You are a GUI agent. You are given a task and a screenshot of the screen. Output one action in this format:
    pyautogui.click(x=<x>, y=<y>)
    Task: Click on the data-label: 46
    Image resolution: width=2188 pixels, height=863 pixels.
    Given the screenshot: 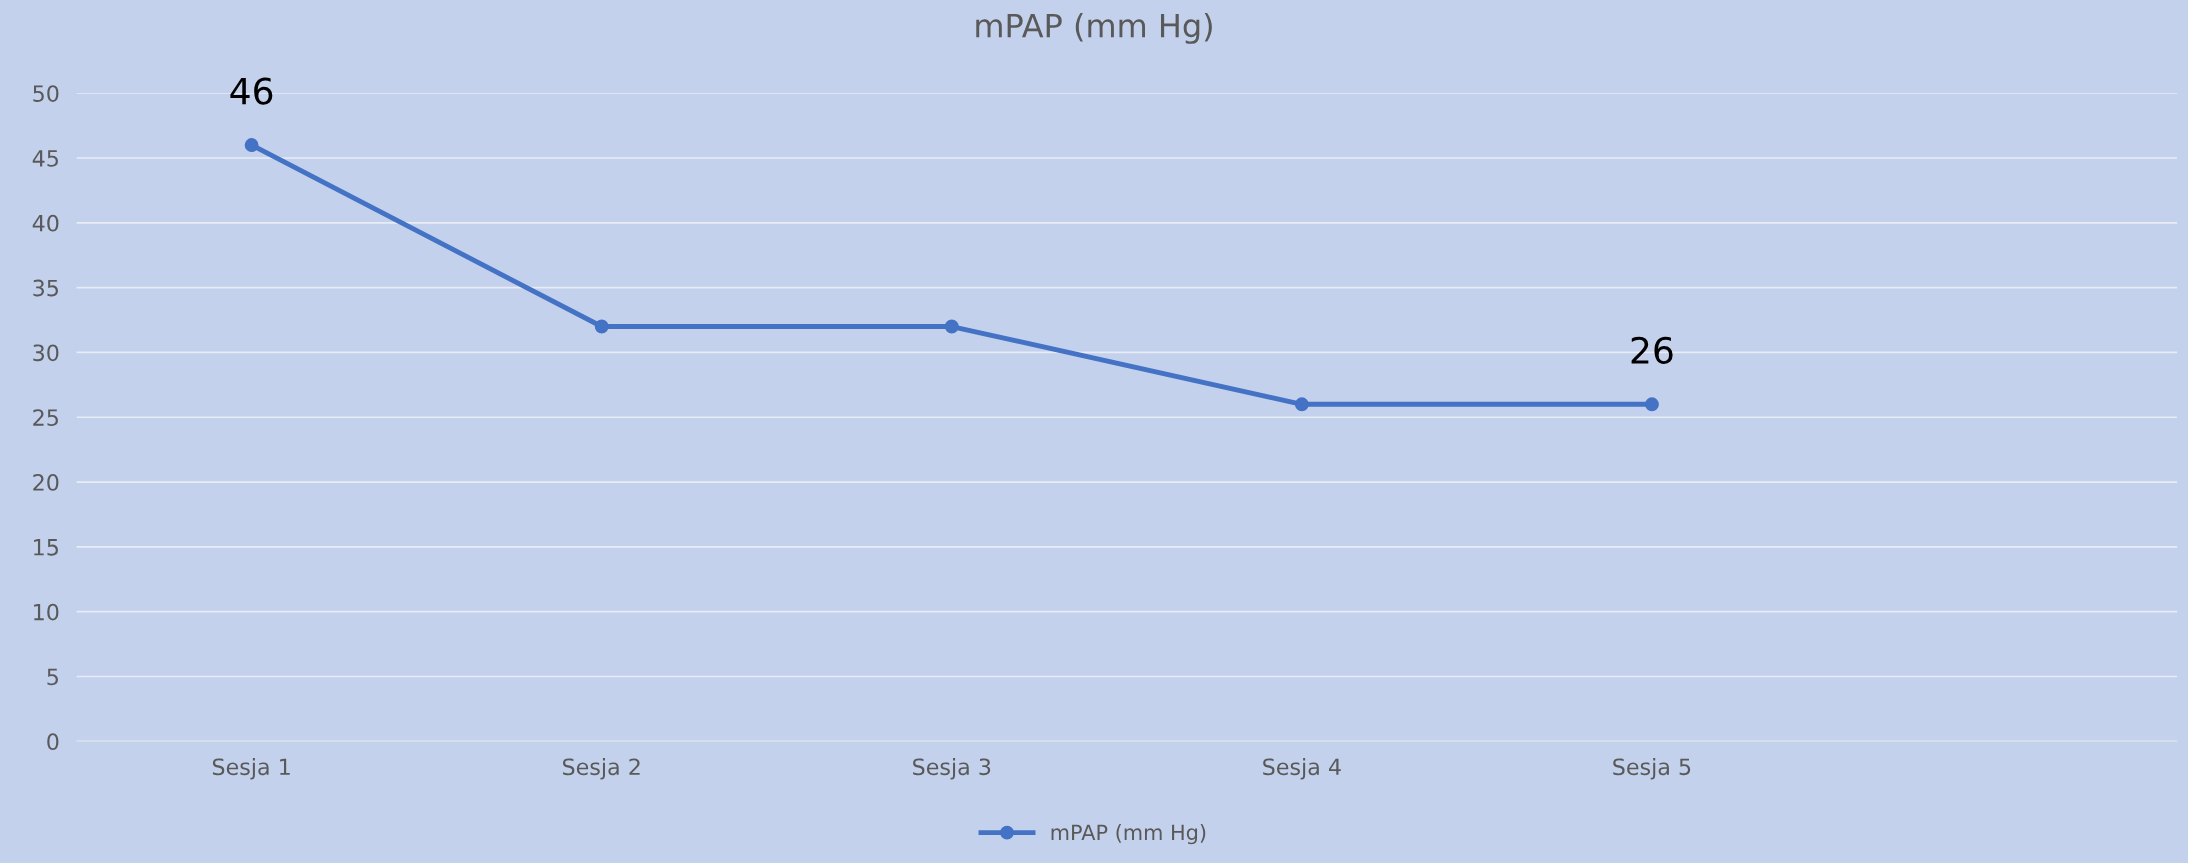 What is the action you would take?
    pyautogui.click(x=251, y=91)
    